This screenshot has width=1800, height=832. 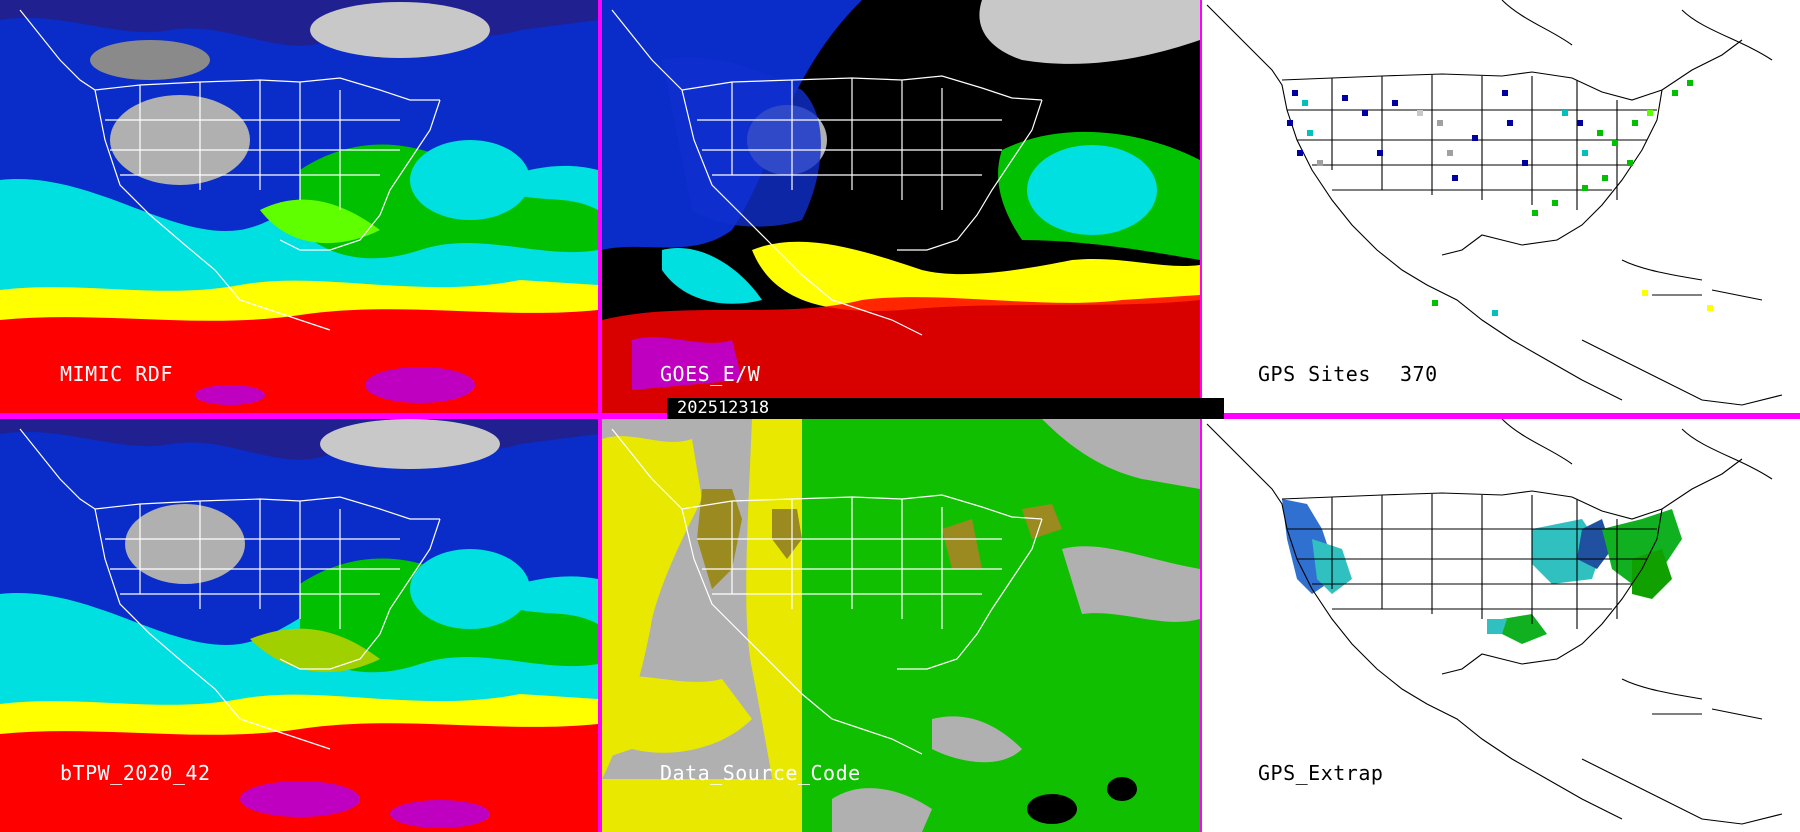 I want to click on gps-sites-label: GPS Sites, so click(x=1314, y=374).